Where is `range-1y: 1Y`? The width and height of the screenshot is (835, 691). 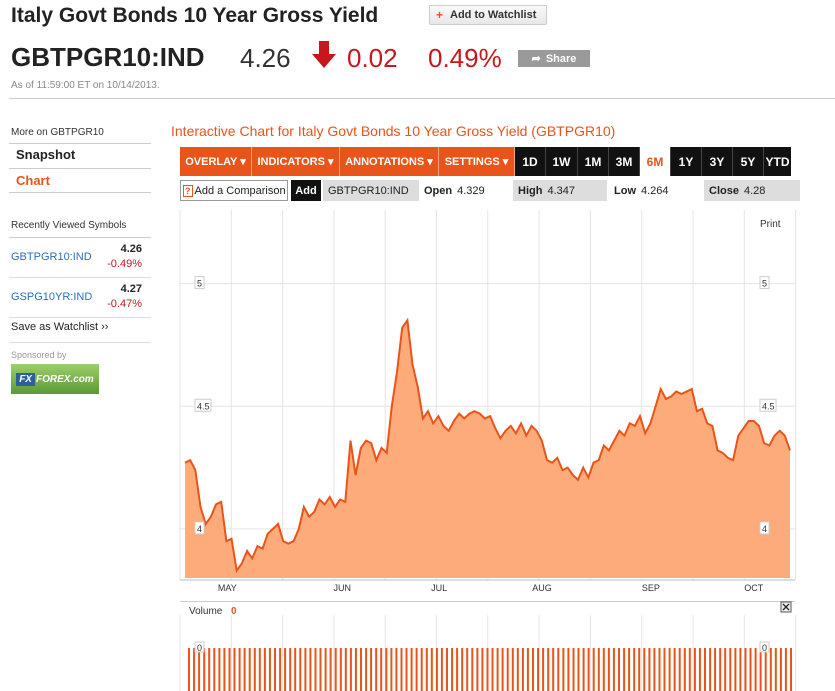 range-1y: 1Y is located at coordinates (686, 161).